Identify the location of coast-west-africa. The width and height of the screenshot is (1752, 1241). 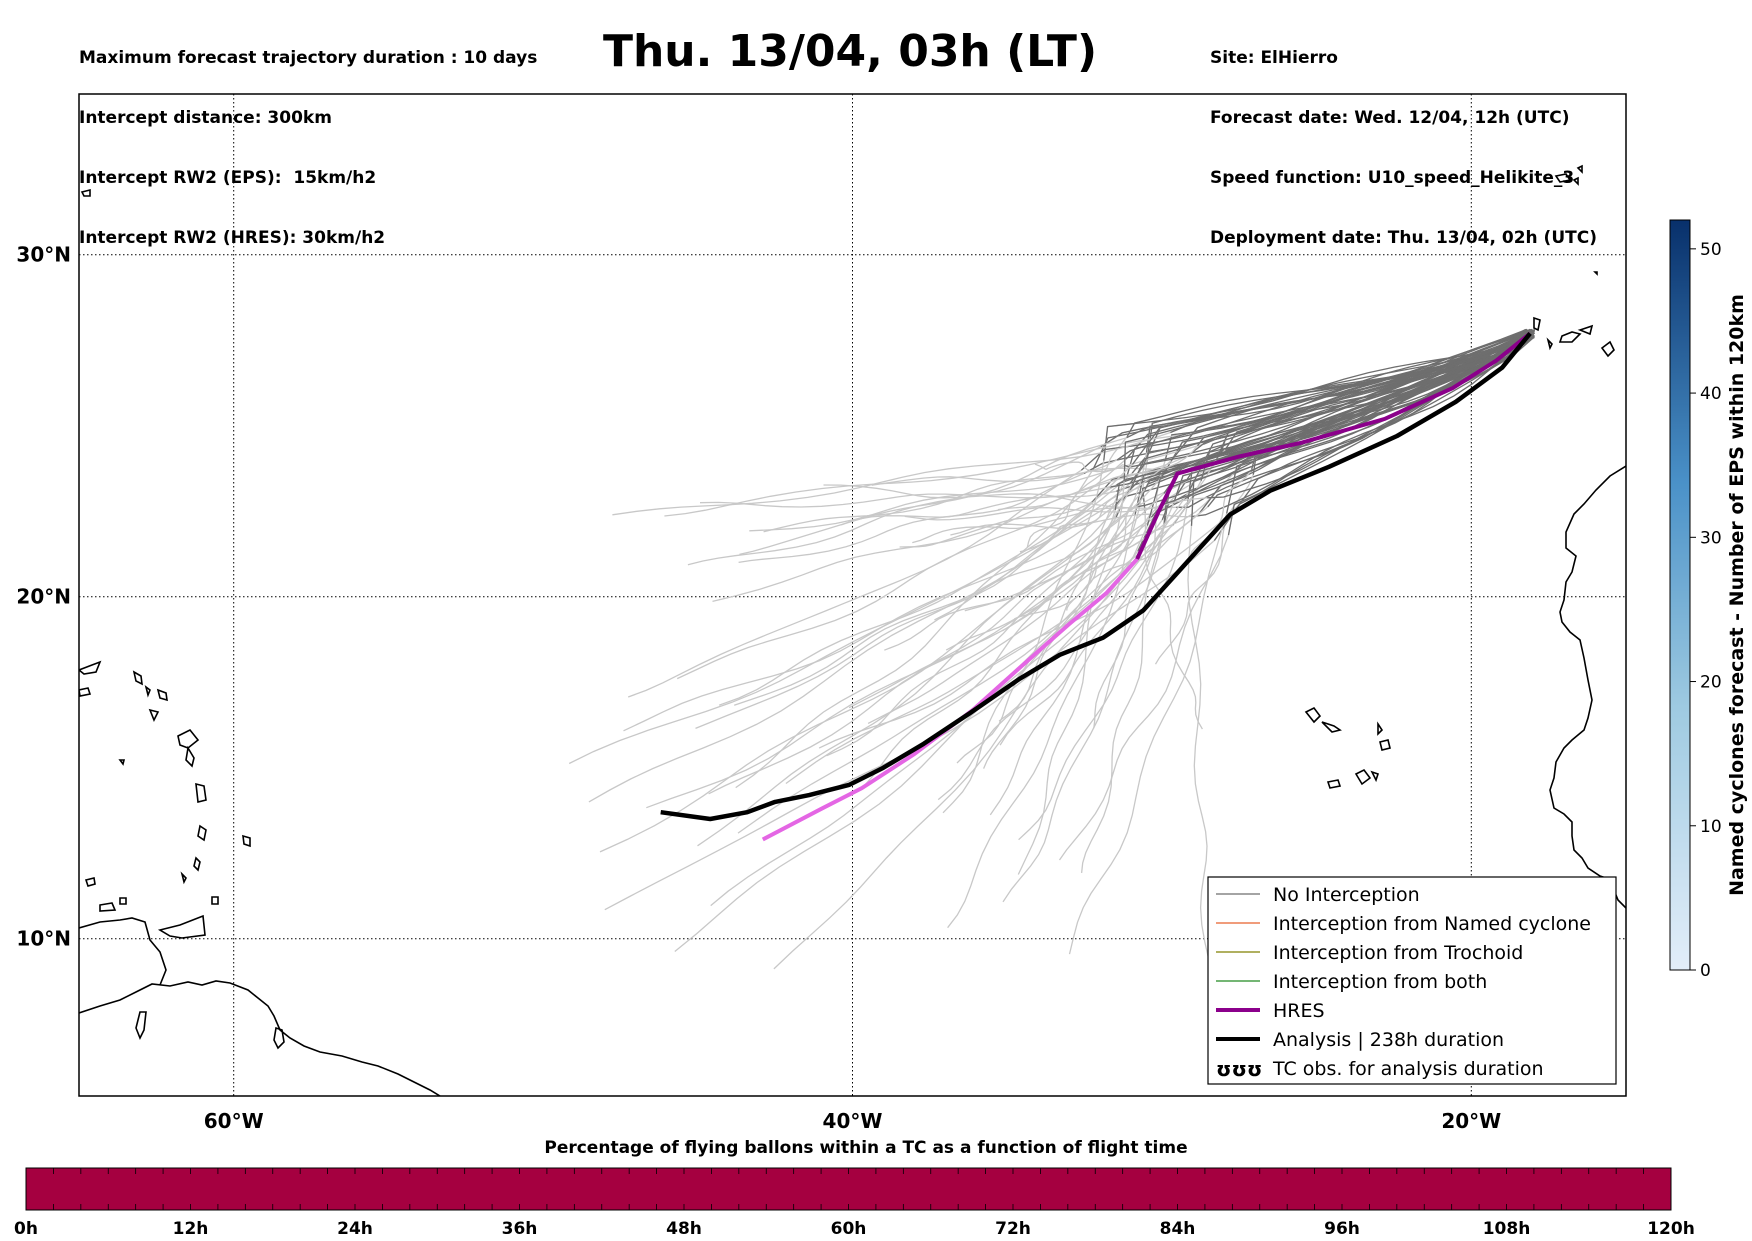
(1587, 687).